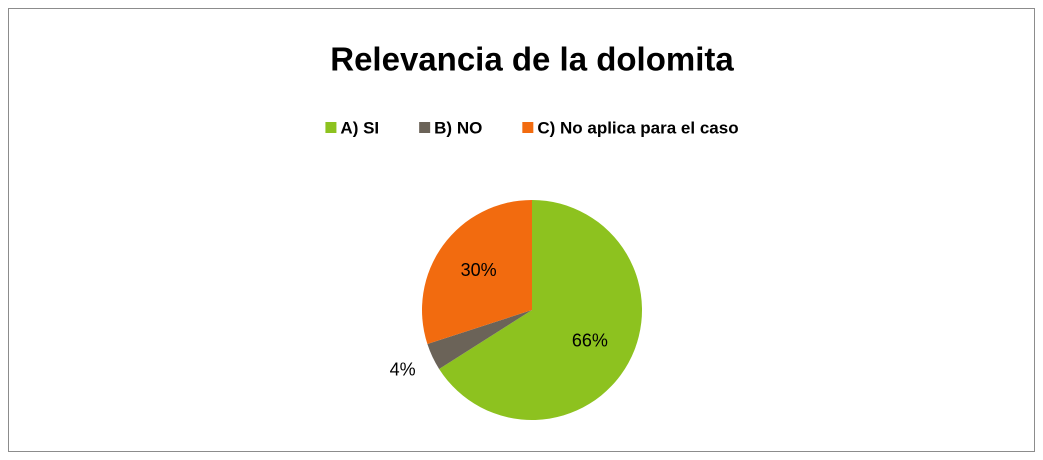 The width and height of the screenshot is (1043, 460). Describe the element at coordinates (637, 127) in the screenshot. I see `legend-label: C) No aplica para el caso` at that location.